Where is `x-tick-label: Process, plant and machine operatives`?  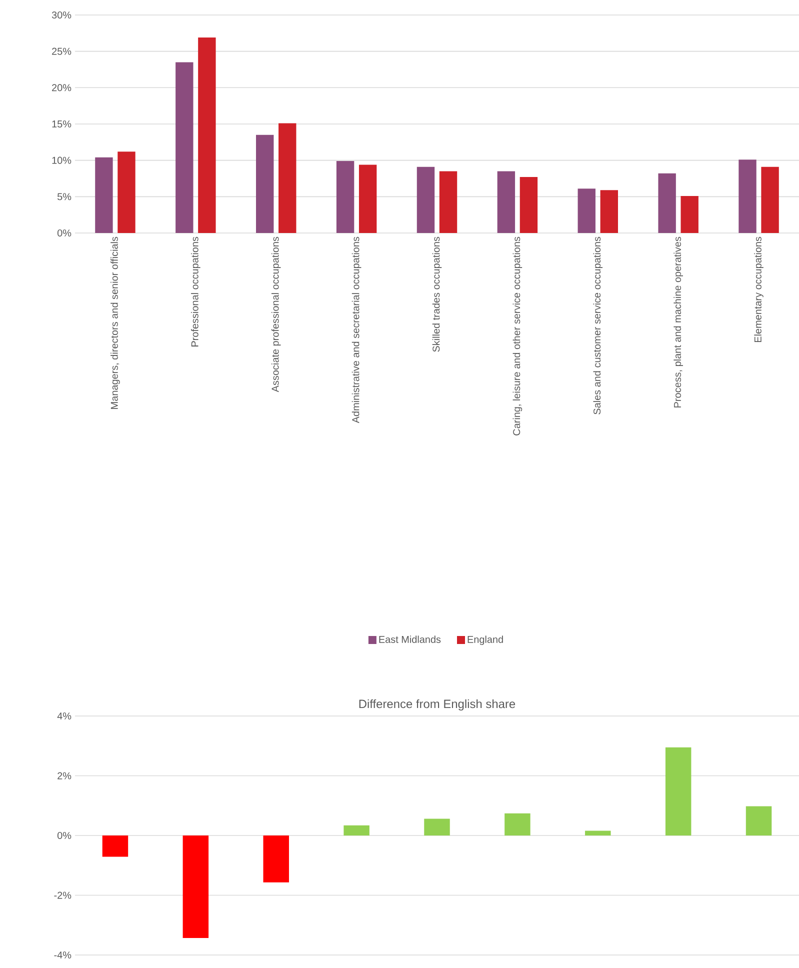 x-tick-label: Process, plant and machine operatives is located at coordinates (678, 322).